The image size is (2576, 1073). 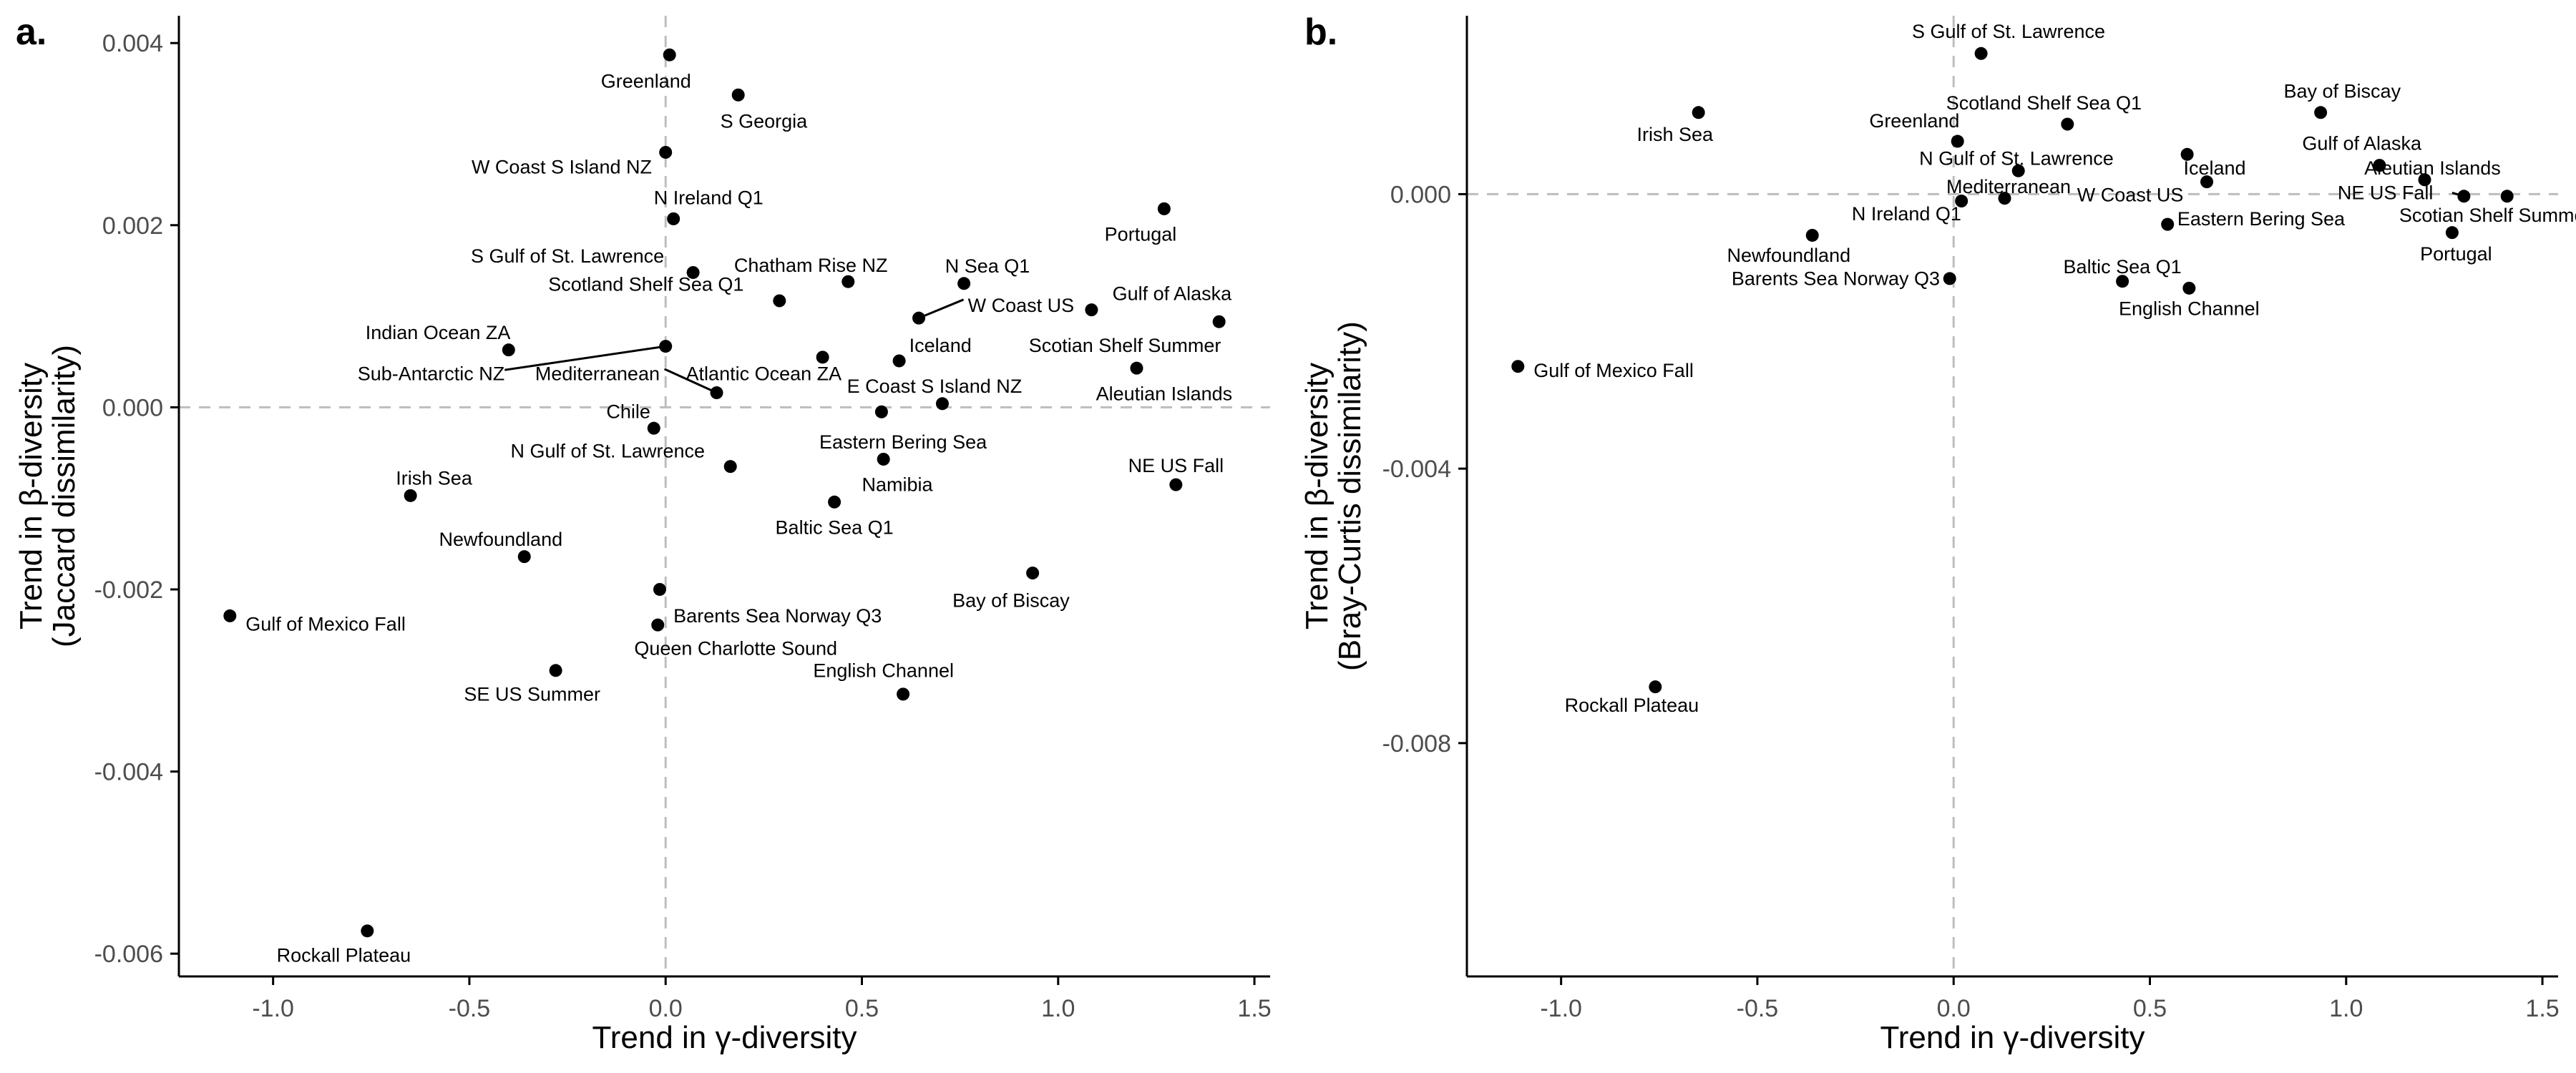 I want to click on point-chile, so click(x=653, y=428).